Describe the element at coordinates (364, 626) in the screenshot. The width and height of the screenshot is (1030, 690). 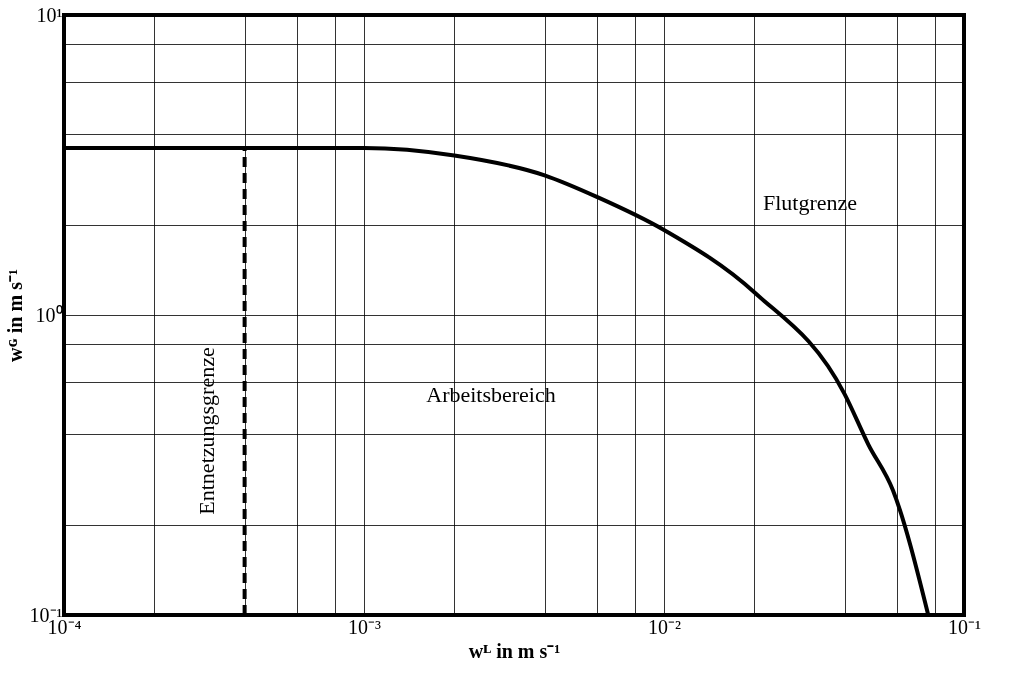
I see `x-tick-label: 10⁻³` at that location.